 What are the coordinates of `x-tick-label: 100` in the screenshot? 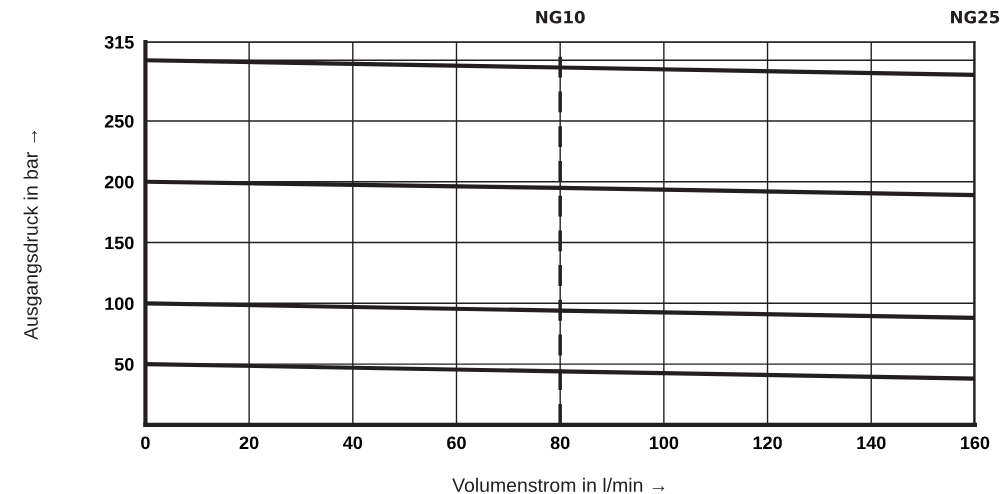 It's located at (664, 443).